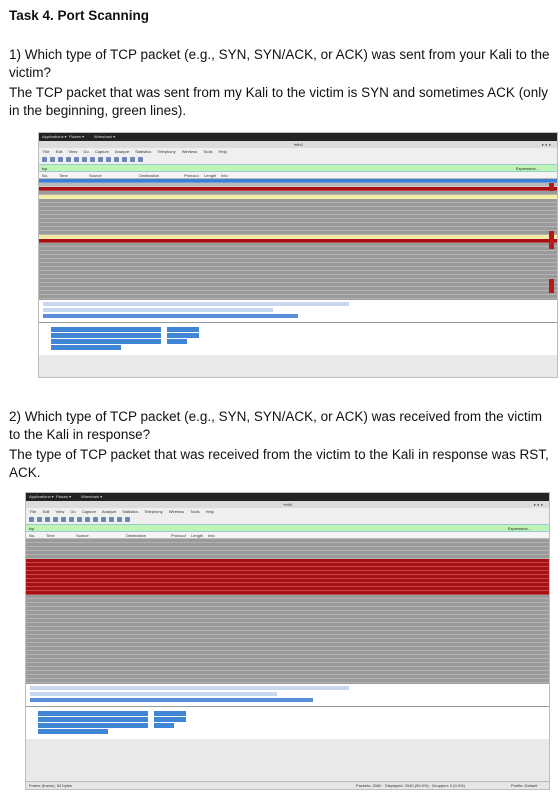 The height and width of the screenshot is (803, 560). Describe the element at coordinates (189, 151) in the screenshot. I see `menu-wireless: Wireless` at that location.